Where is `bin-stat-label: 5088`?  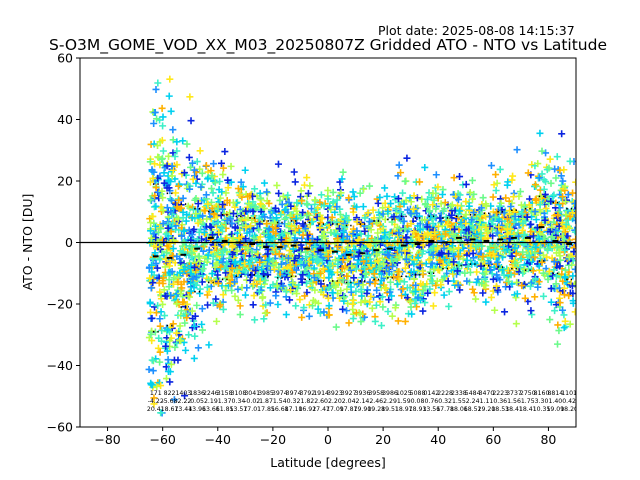 bin-stat-label: 5088 is located at coordinates (418, 393).